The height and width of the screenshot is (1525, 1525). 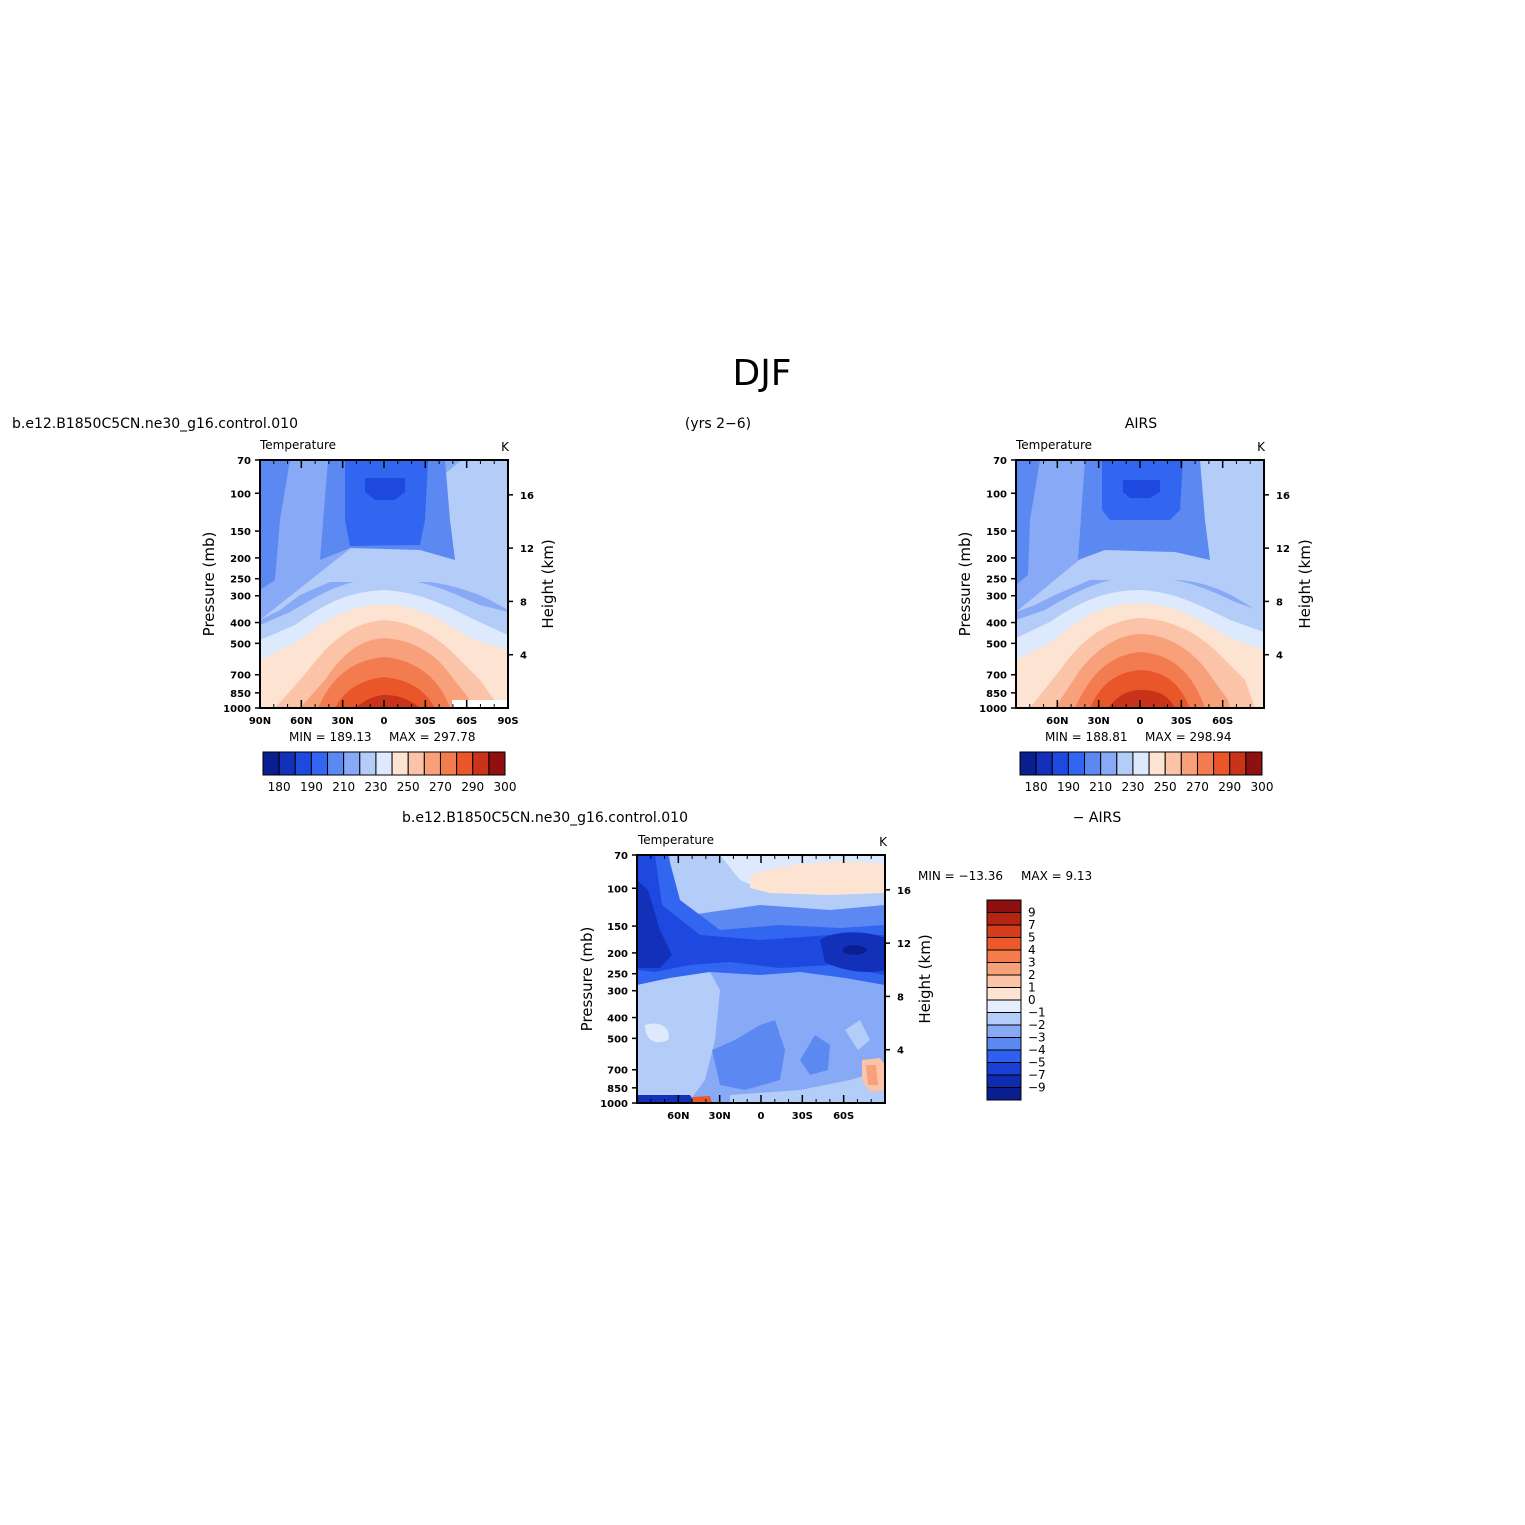 What do you see at coordinates (1056, 876) in the screenshot?
I see `panel-diff-max: MAX = 9.13` at bounding box center [1056, 876].